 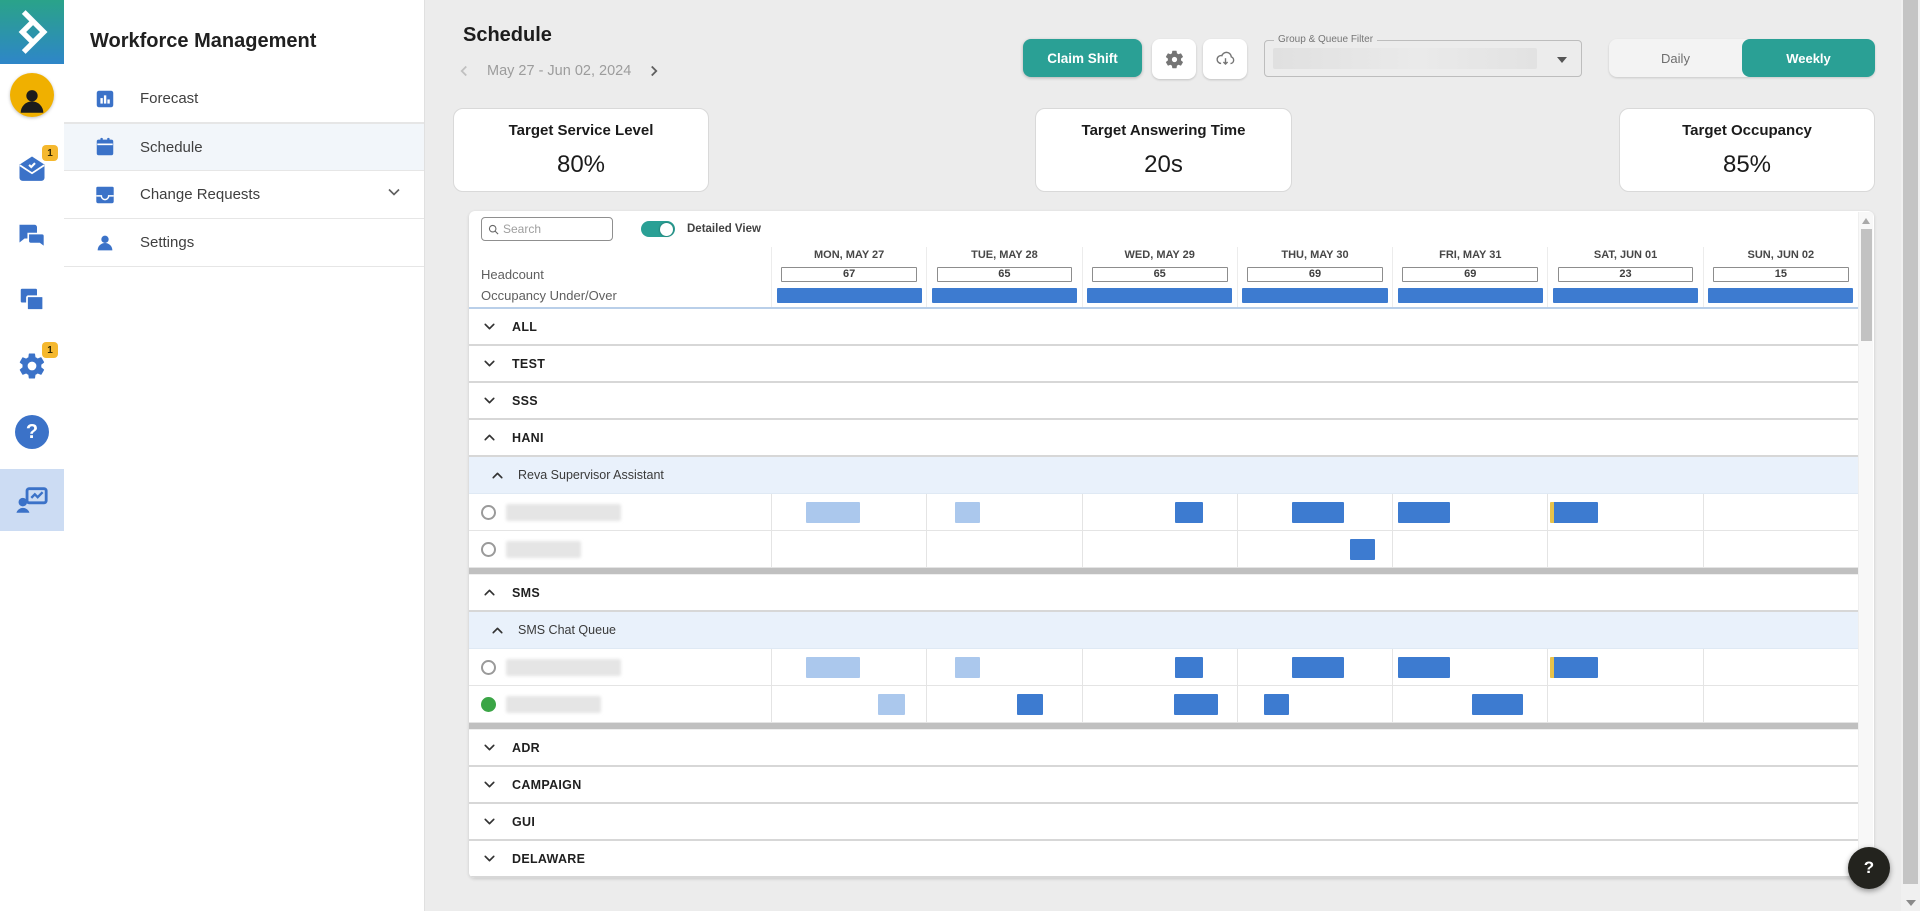 I want to click on page-scrollbar, so click(x=1910, y=455).